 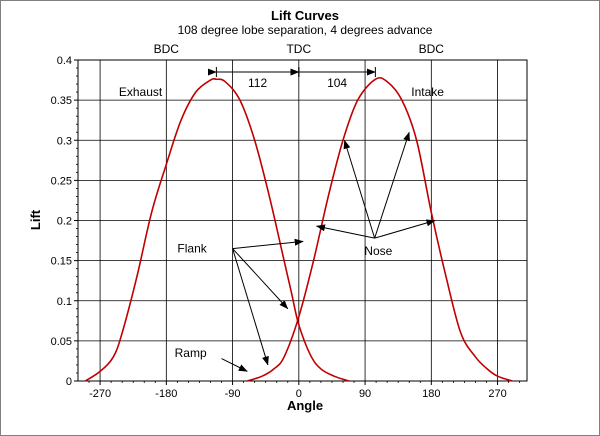 What do you see at coordinates (305, 405) in the screenshot?
I see `x-axis-title: Angle` at bounding box center [305, 405].